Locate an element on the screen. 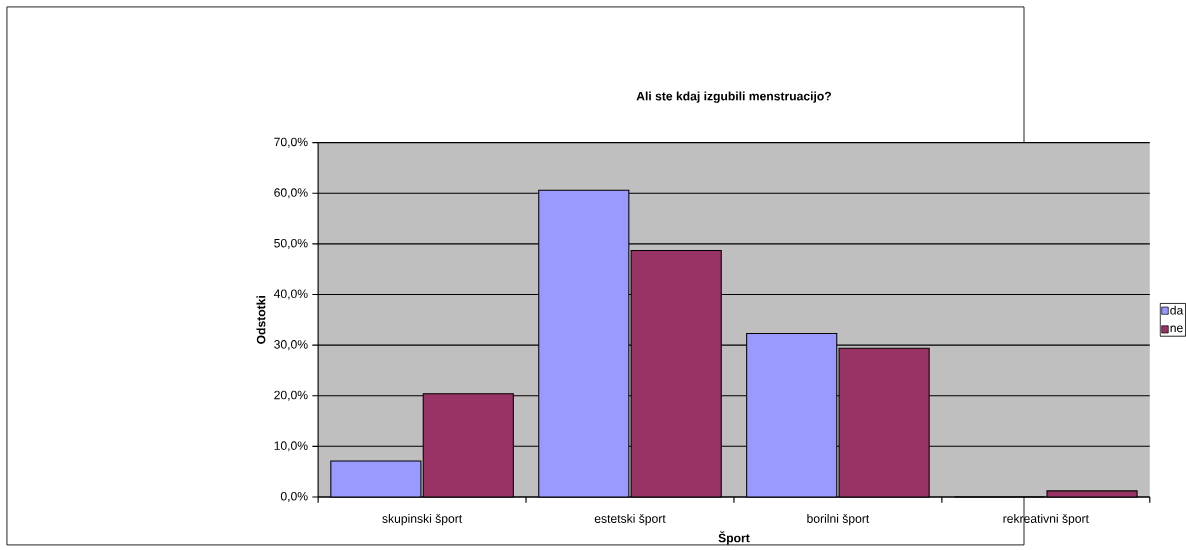 This screenshot has height=550, width=1186. y-tick-label: 70,0% is located at coordinates (291, 142).